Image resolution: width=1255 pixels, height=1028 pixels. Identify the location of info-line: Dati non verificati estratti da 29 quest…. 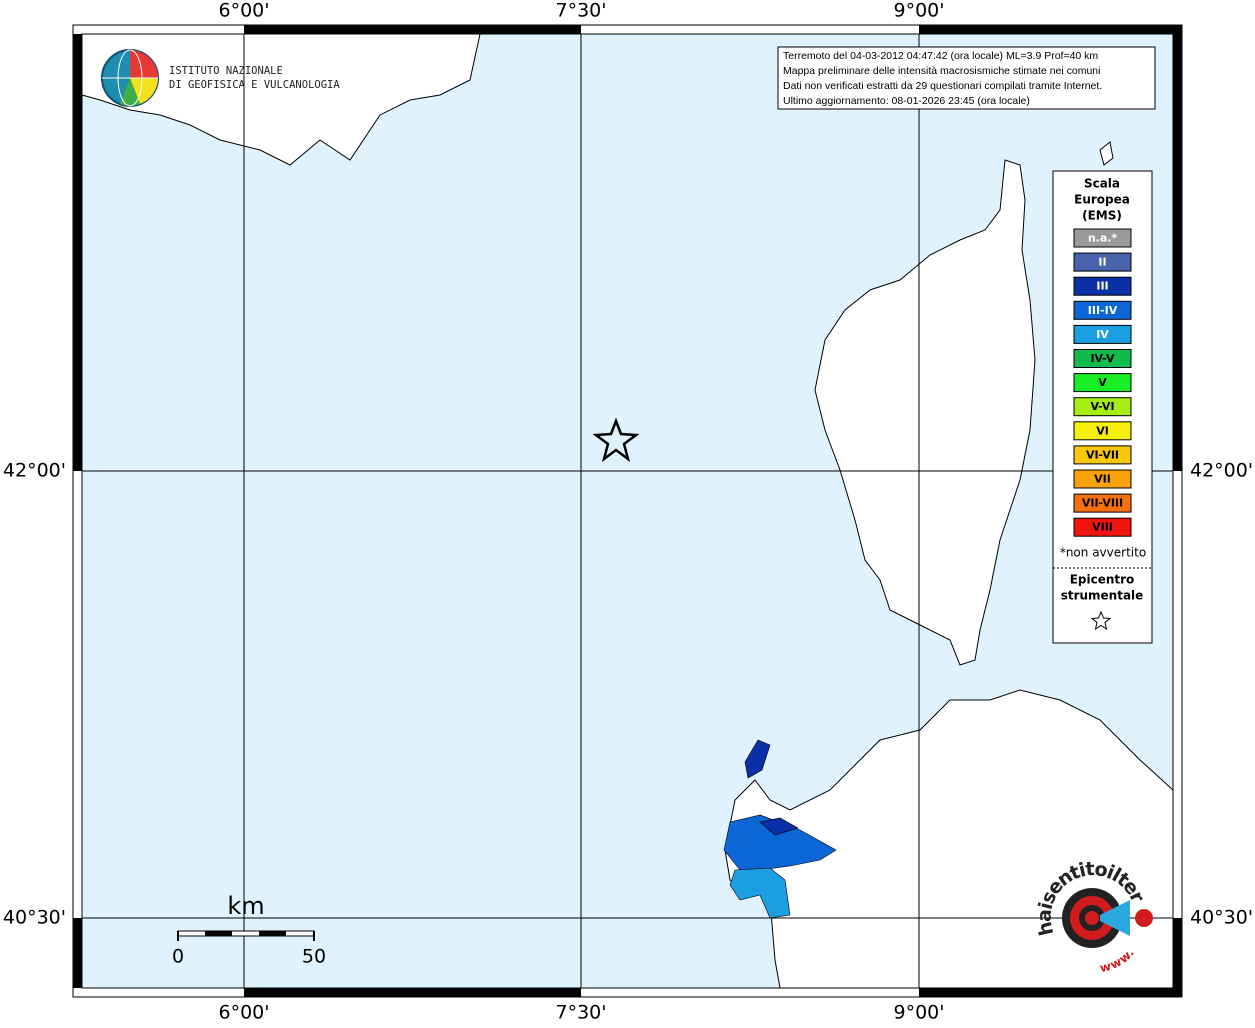
(942, 86).